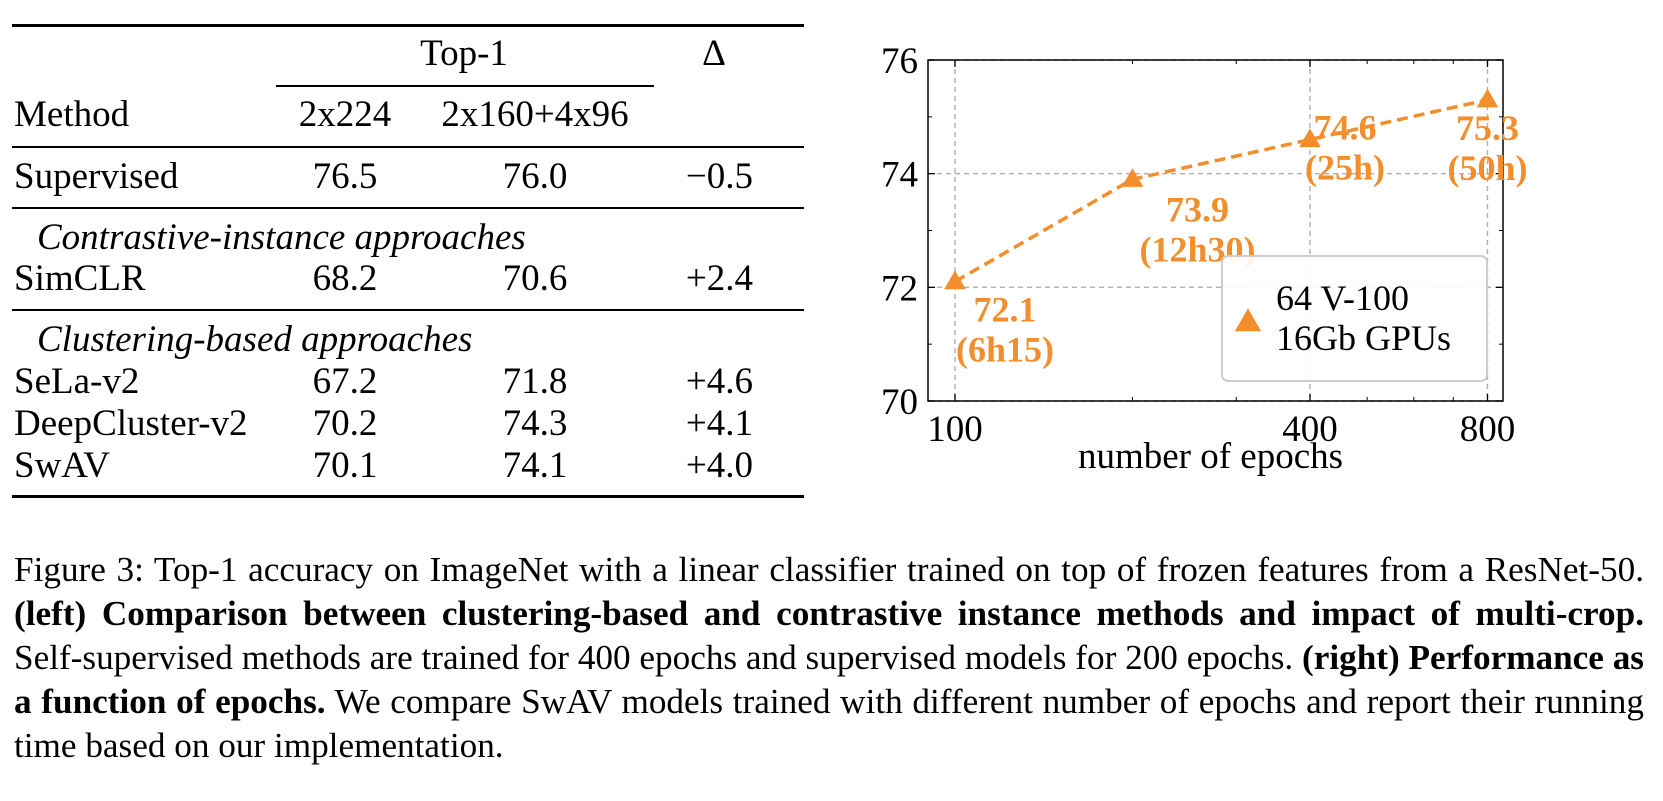 Image resolution: width=1663 pixels, height=801 pixels. I want to click on row-supervised-multicrop: 76.0, so click(535, 176).